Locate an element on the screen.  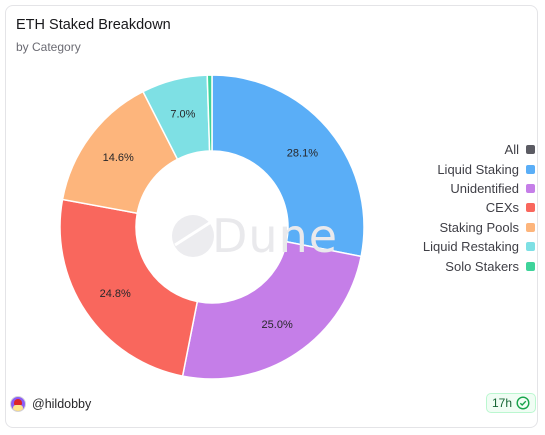
dune-logo-icon is located at coordinates (193, 236).